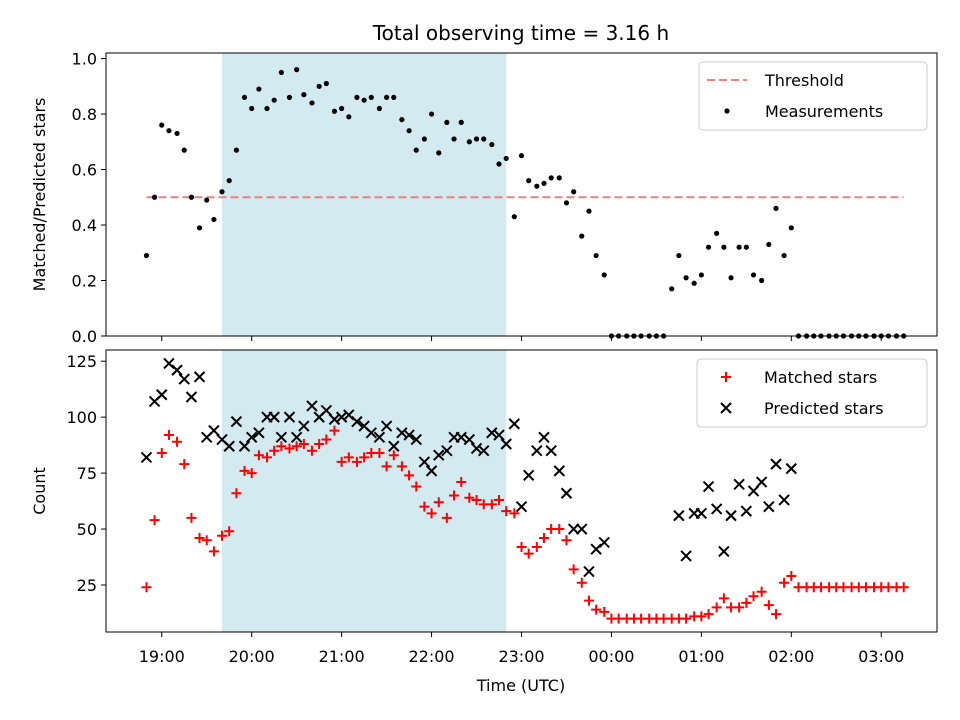  I want to click on x-tick-label: 21:00, so click(342, 656).